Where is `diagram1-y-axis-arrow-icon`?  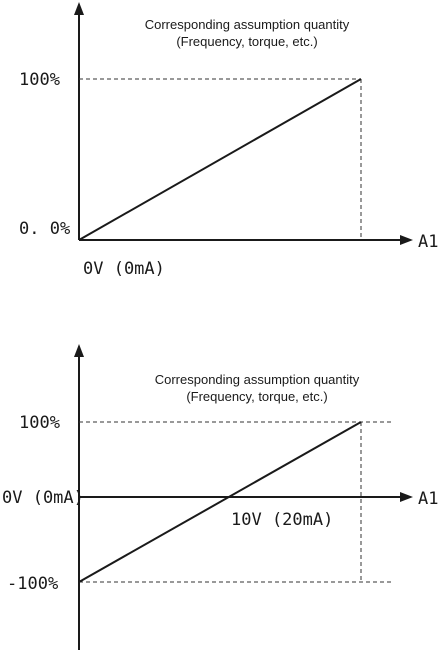 diagram1-y-axis-arrow-icon is located at coordinates (79, 8).